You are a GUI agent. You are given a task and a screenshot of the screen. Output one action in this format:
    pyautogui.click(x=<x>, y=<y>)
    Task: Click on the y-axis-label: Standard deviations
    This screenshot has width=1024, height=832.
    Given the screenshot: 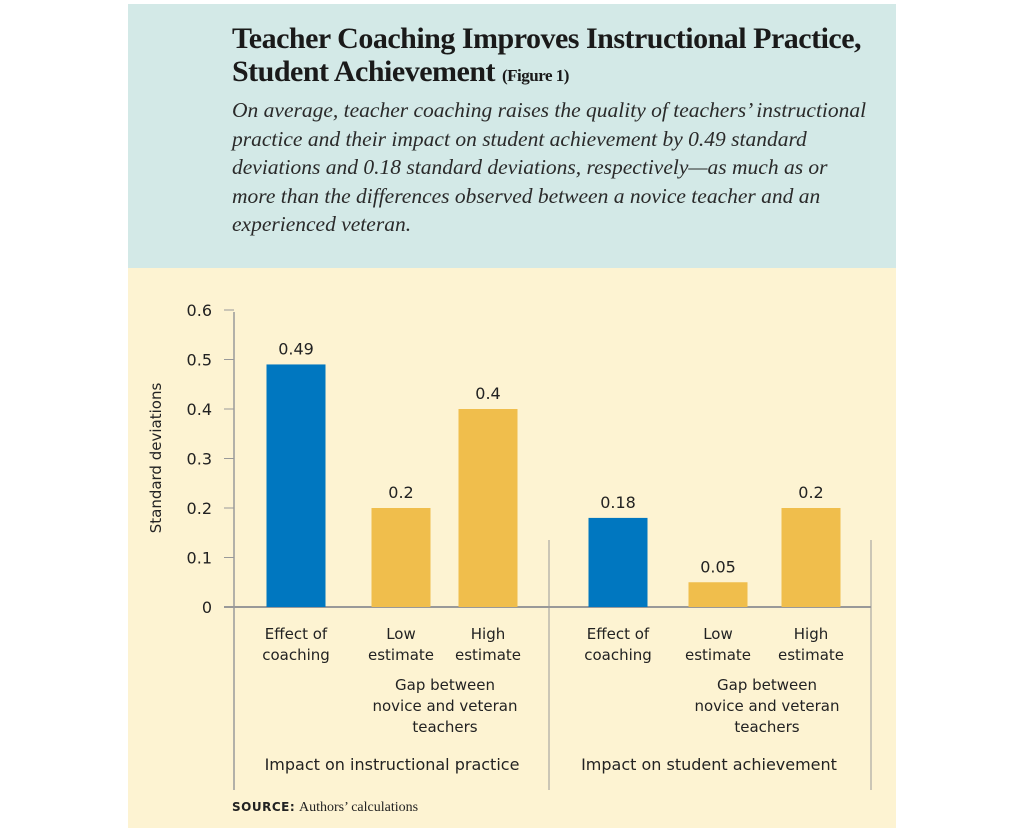 What is the action you would take?
    pyautogui.click(x=156, y=458)
    